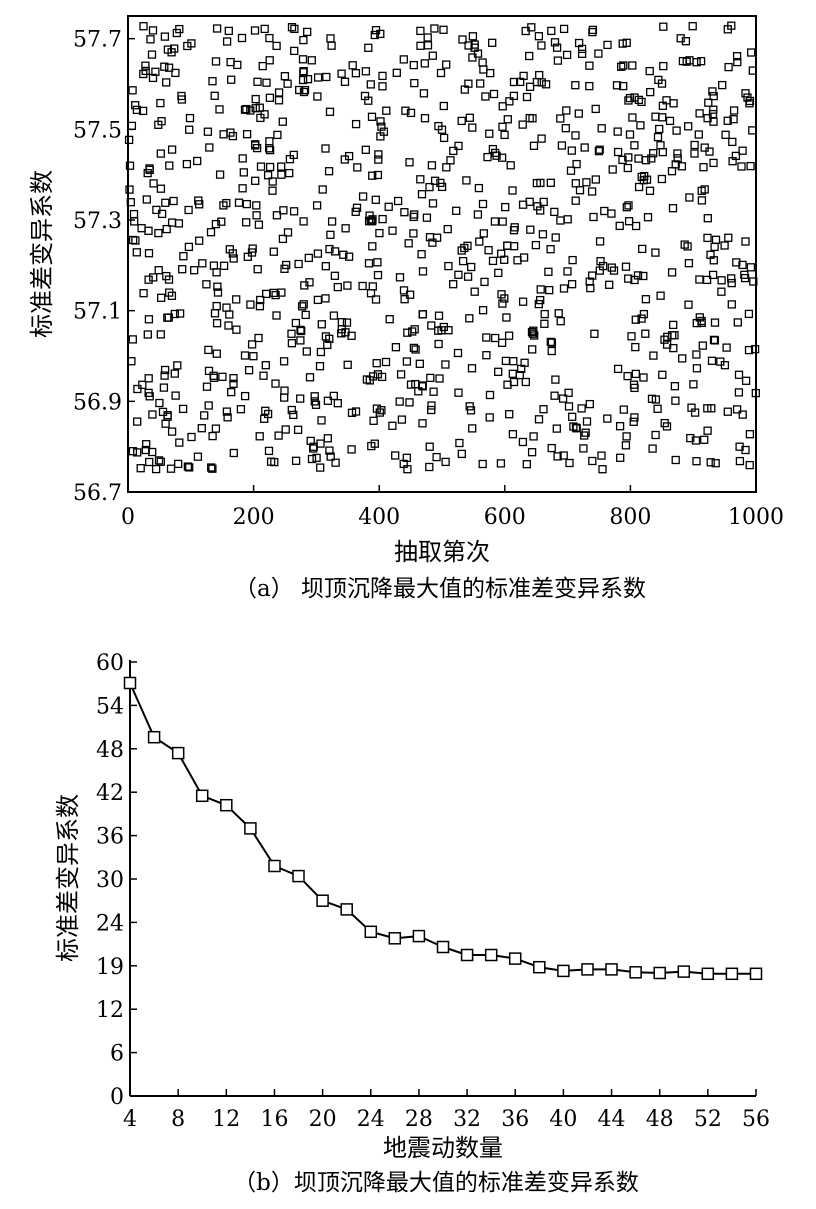 The height and width of the screenshot is (1209, 816). I want to click on y-tick-label: 60, so click(110, 663).